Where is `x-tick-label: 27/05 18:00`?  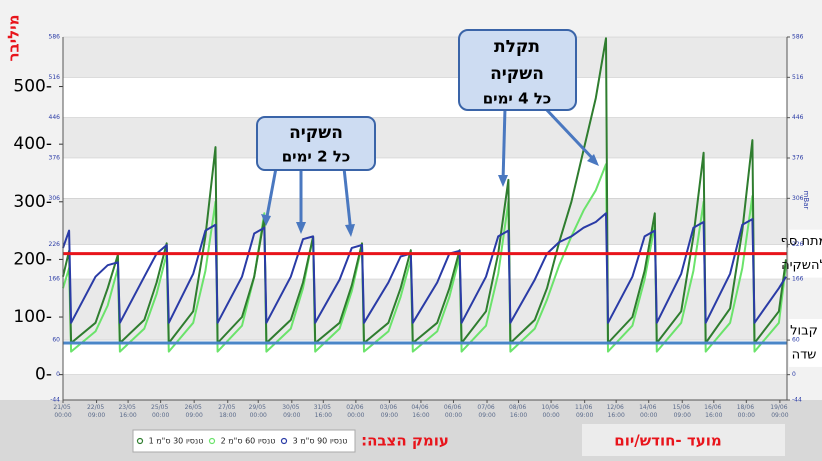 x-tick-label: 27/05 18:00 is located at coordinates (227, 411).